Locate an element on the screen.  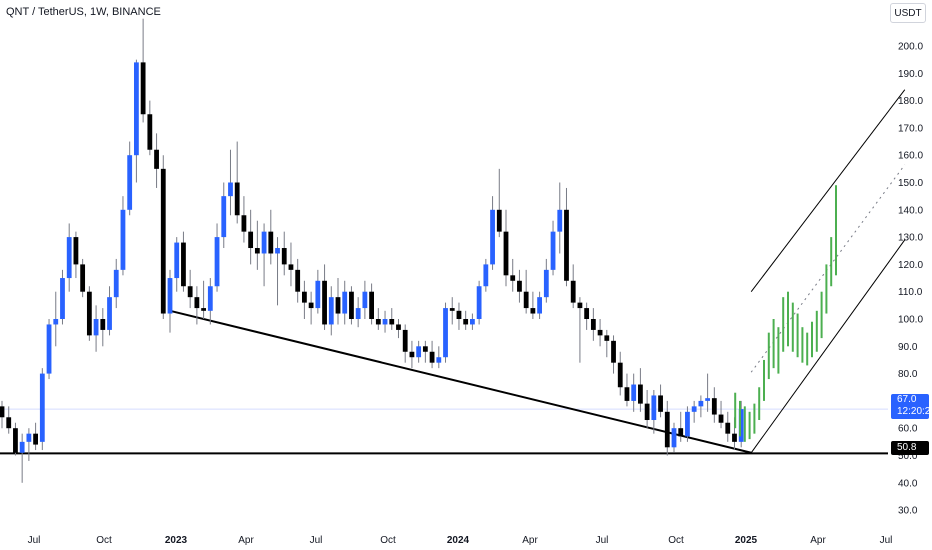
projection-channel is located at coordinates (828, 271).